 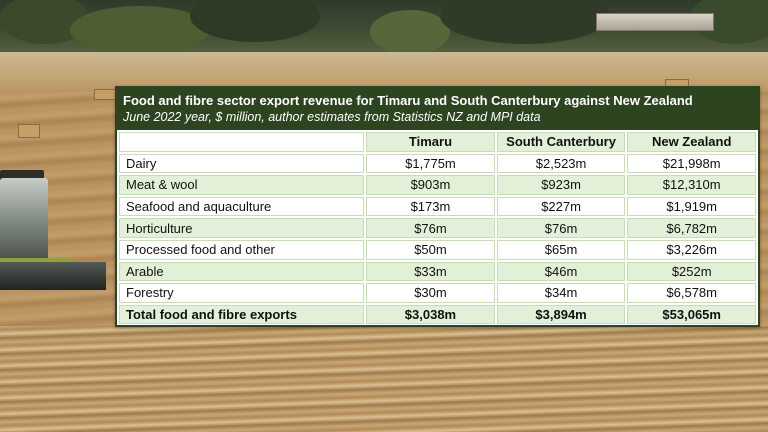 What do you see at coordinates (691, 249) in the screenshot?
I see `new-zealand-value: $3,226m` at bounding box center [691, 249].